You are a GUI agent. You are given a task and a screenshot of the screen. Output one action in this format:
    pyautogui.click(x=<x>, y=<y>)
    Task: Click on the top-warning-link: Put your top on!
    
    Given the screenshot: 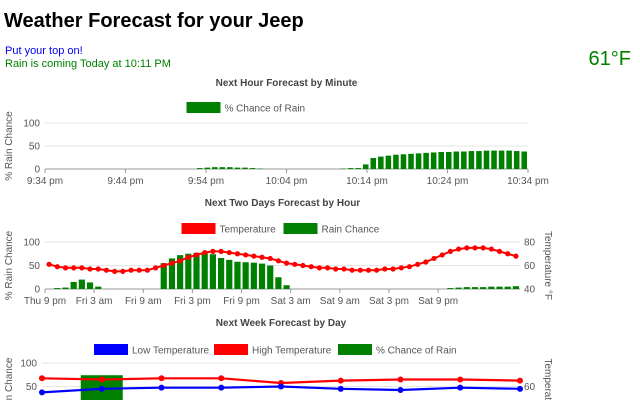 What is the action you would take?
    pyautogui.click(x=44, y=51)
    